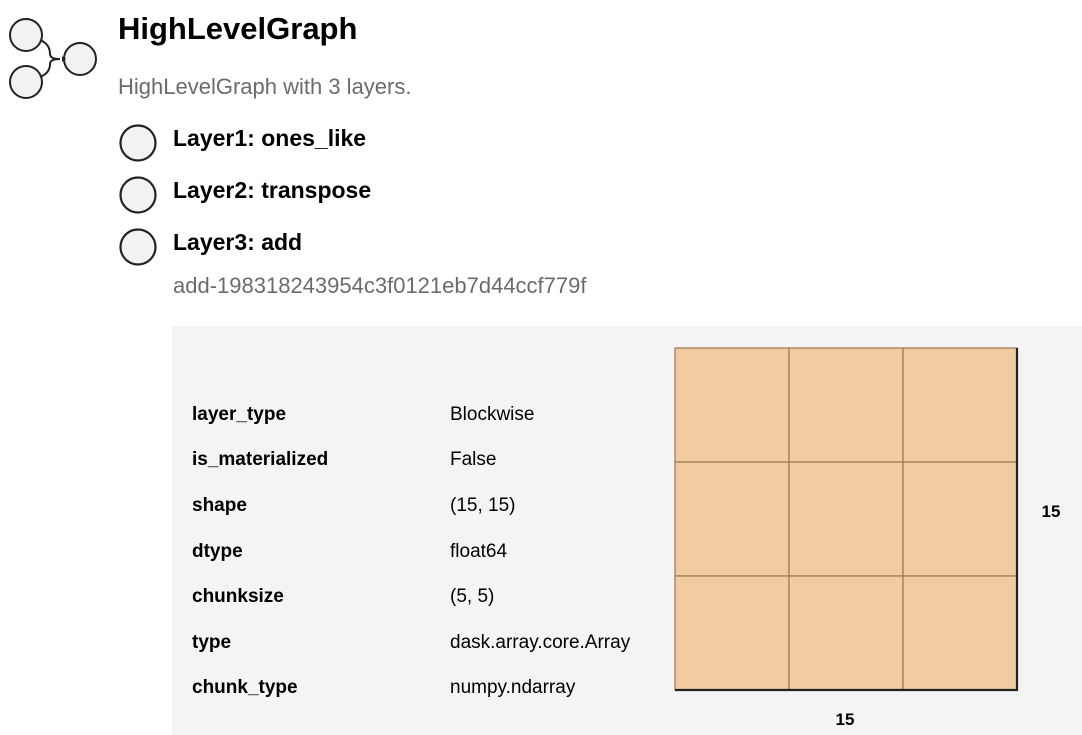  Describe the element at coordinates (212, 642) in the screenshot. I see `property-key: type` at that location.